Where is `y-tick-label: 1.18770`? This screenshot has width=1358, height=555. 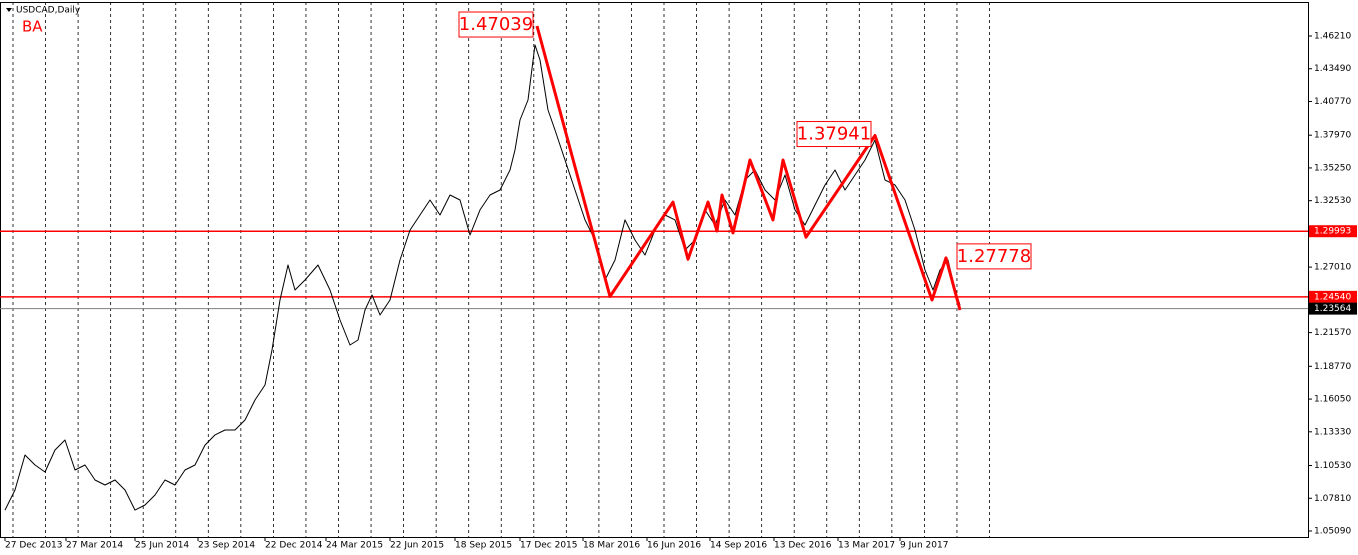
y-tick-label: 1.18770 is located at coordinates (1332, 367).